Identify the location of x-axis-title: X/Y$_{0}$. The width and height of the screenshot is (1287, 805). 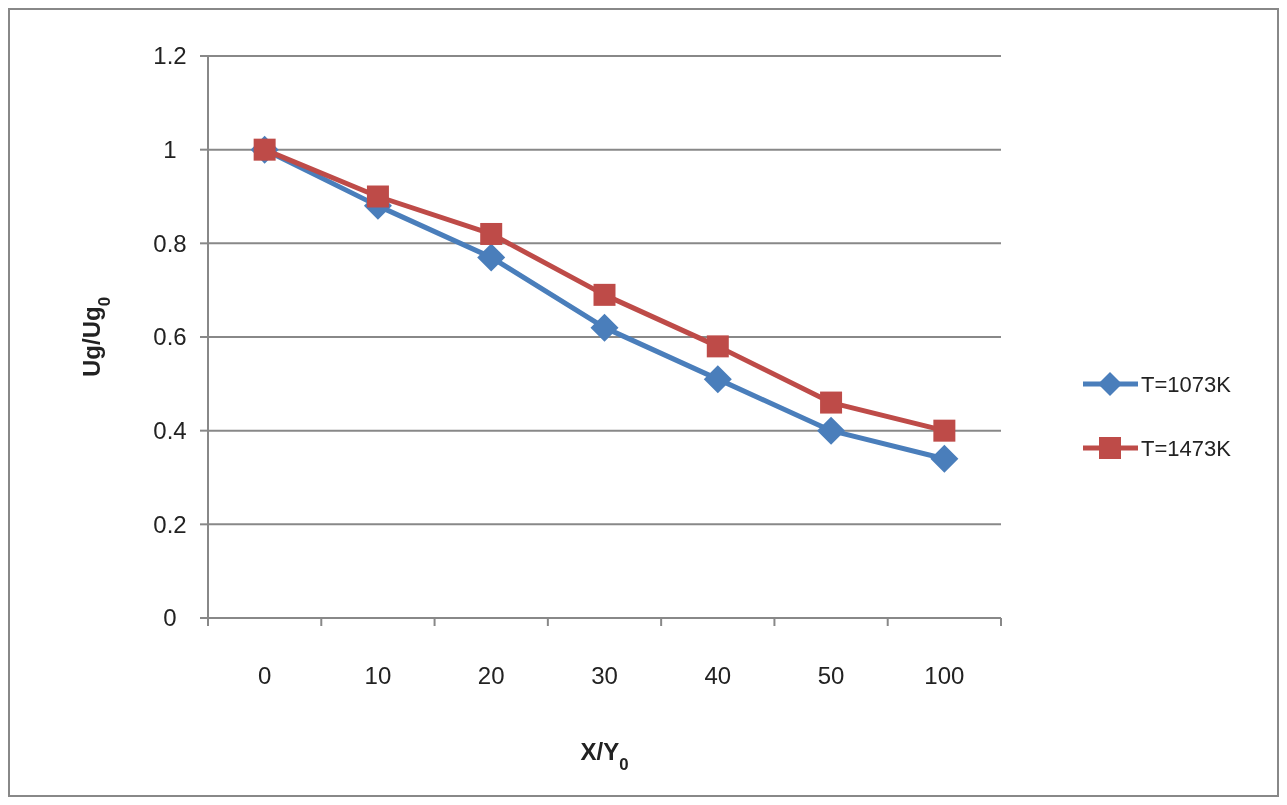
(604, 756).